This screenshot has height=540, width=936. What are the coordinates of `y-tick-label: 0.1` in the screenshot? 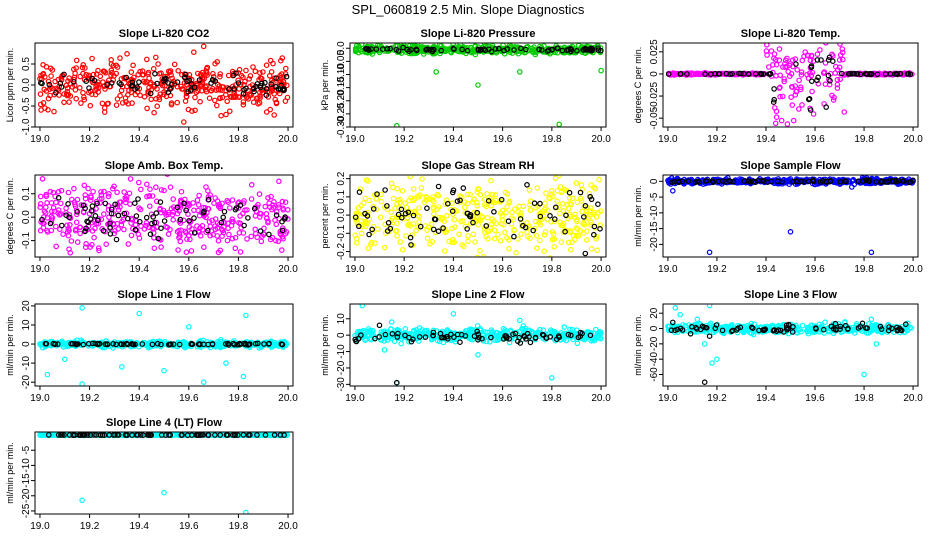 It's located at (26, 193).